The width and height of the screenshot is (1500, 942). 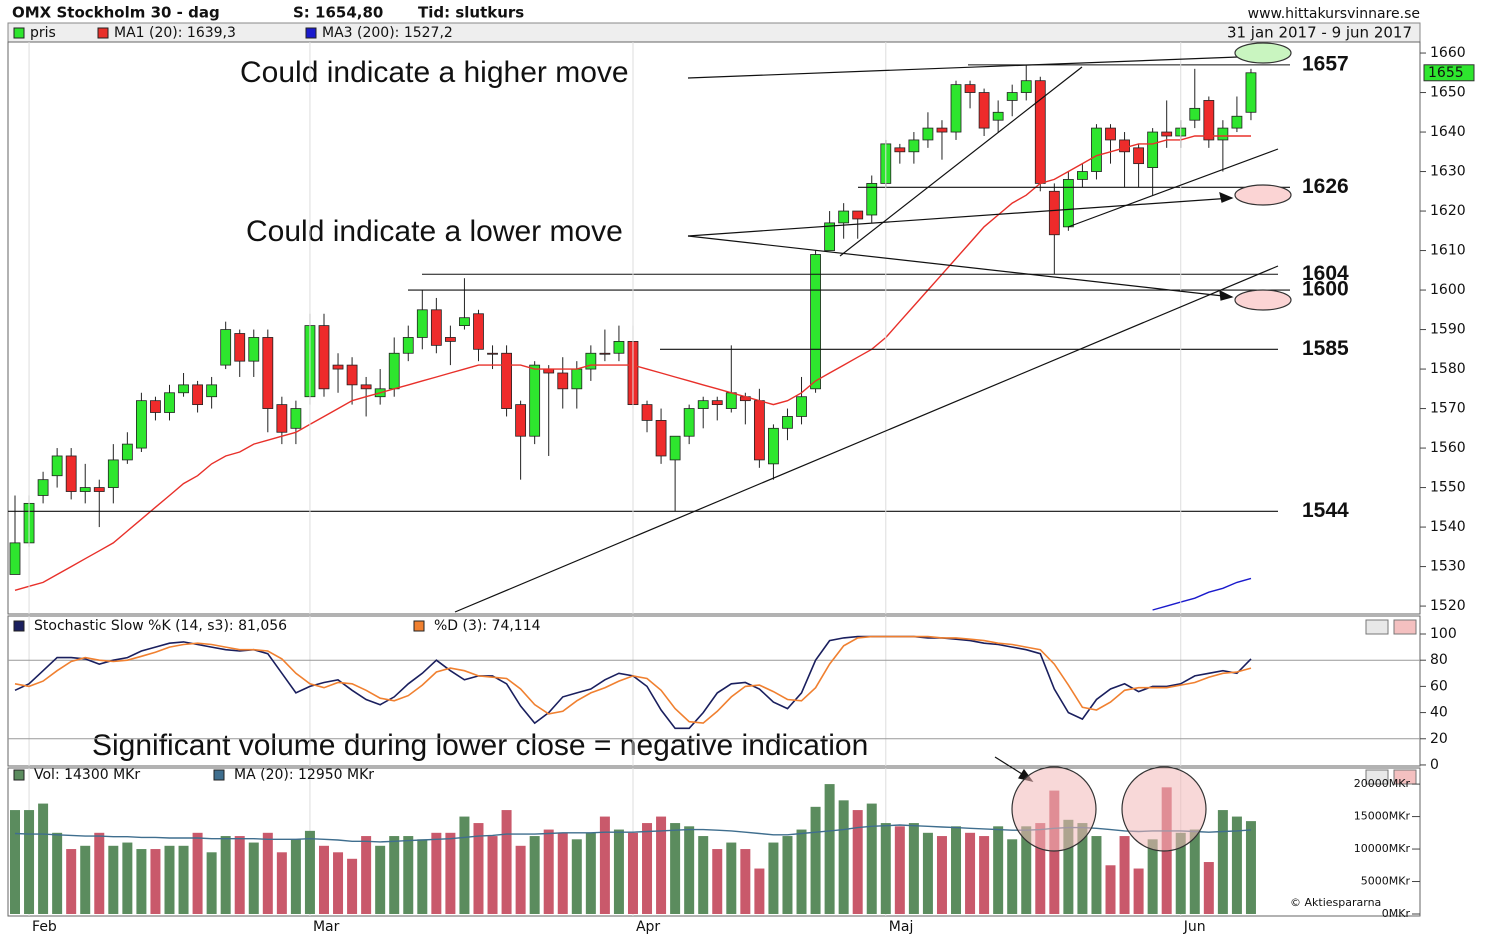 I want to click on x-tick-label: Apr, so click(x=648, y=927).